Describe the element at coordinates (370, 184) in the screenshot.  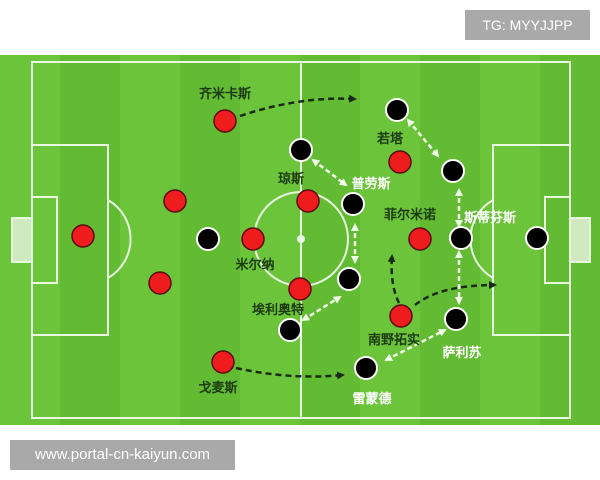
I see `player-name-prowse: 普劳斯` at that location.